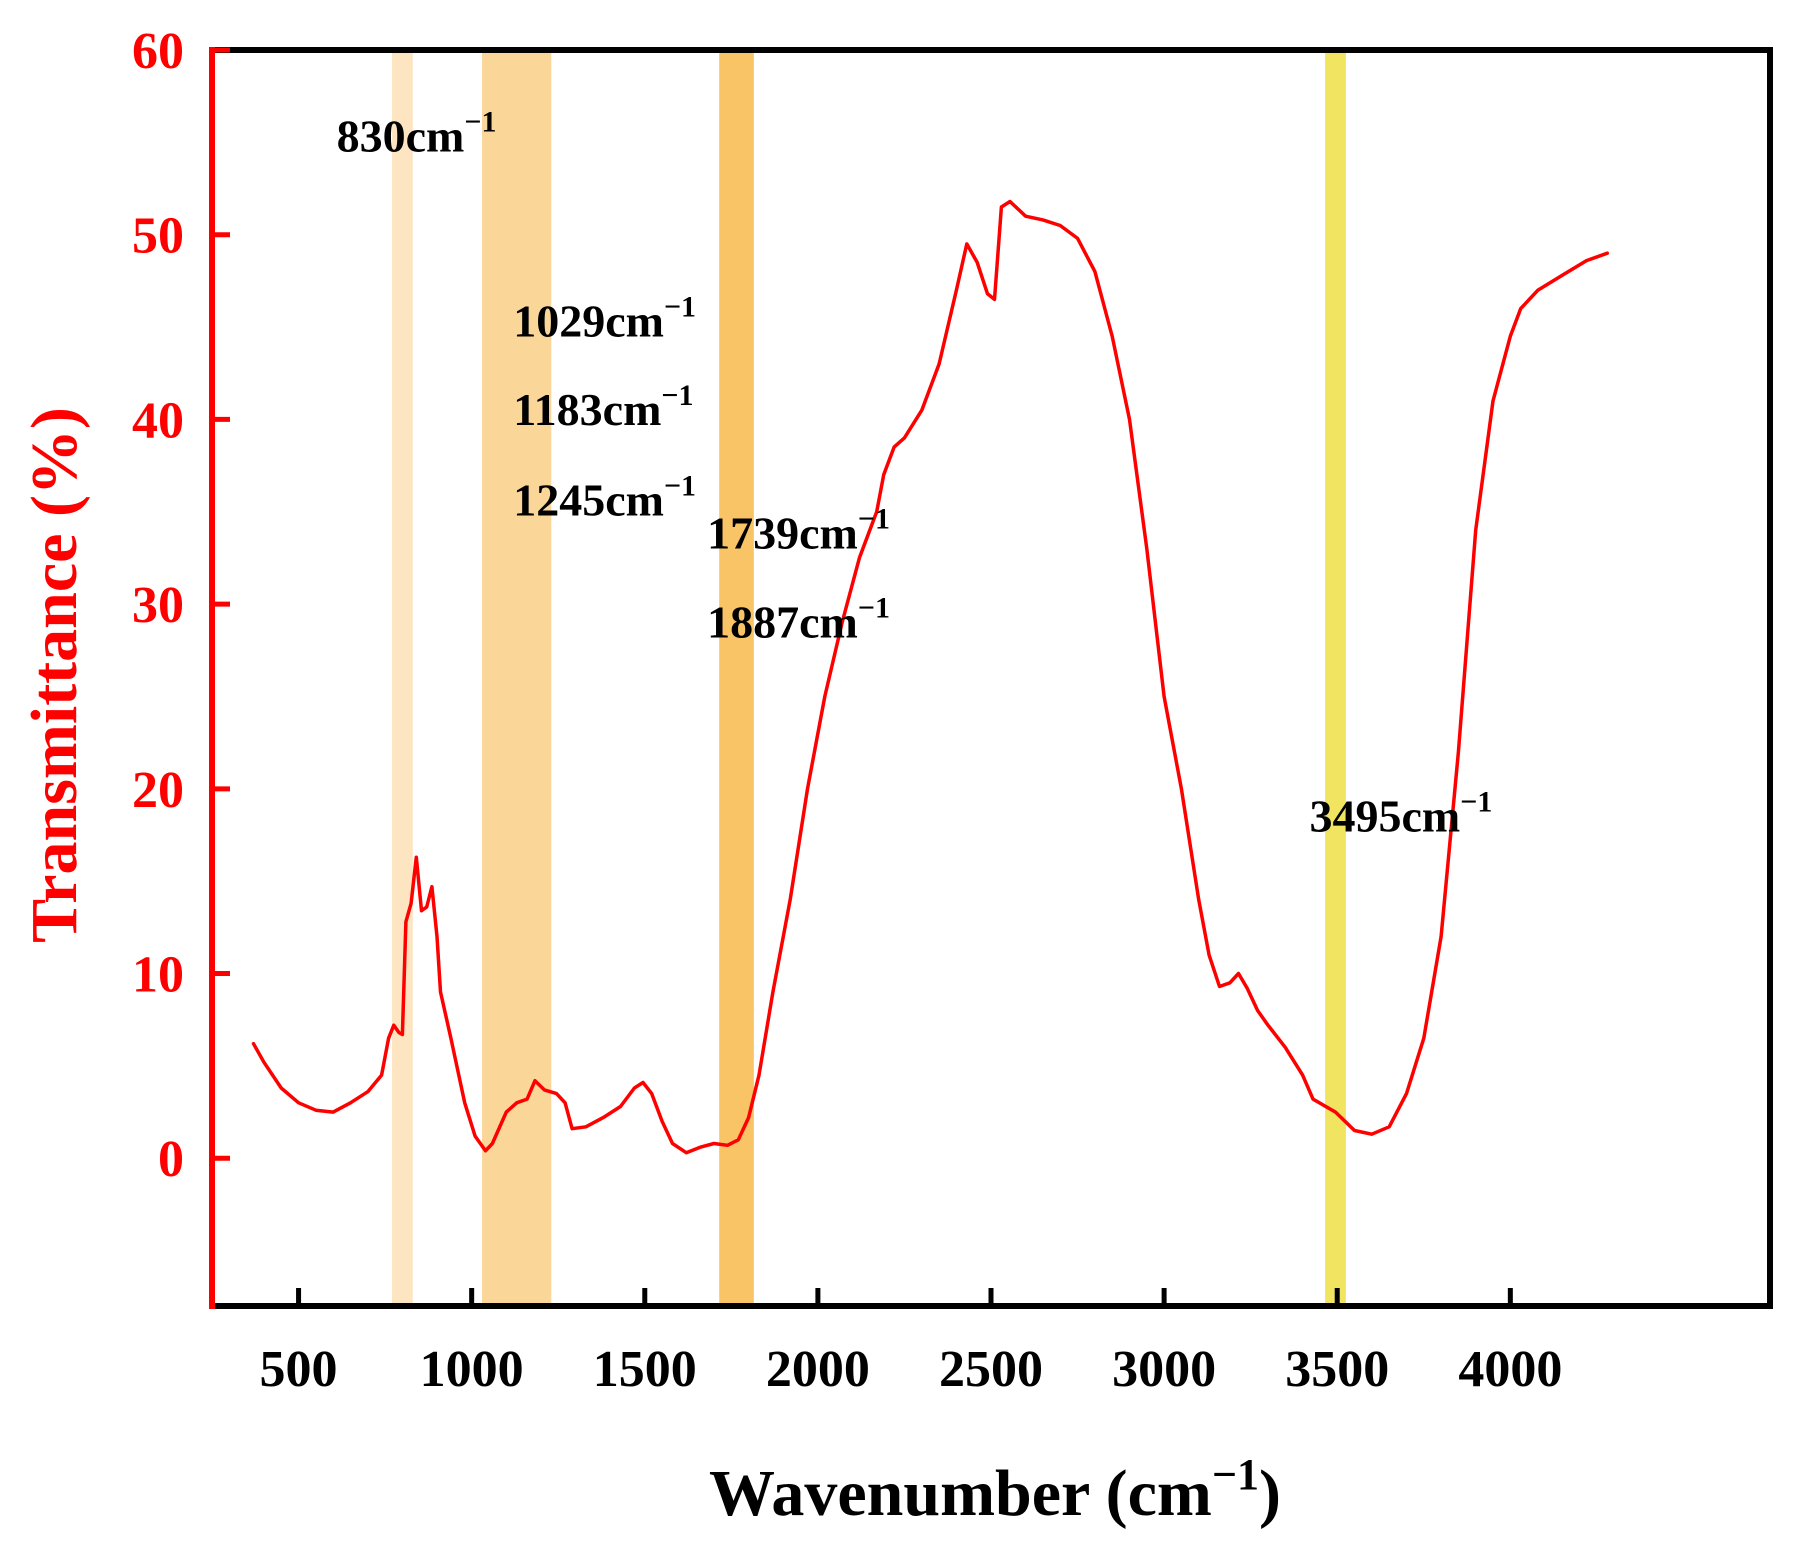 This screenshot has height=1544, width=1799. Describe the element at coordinates (299, 1369) in the screenshot. I see `x-tick-label-500: 500` at that location.